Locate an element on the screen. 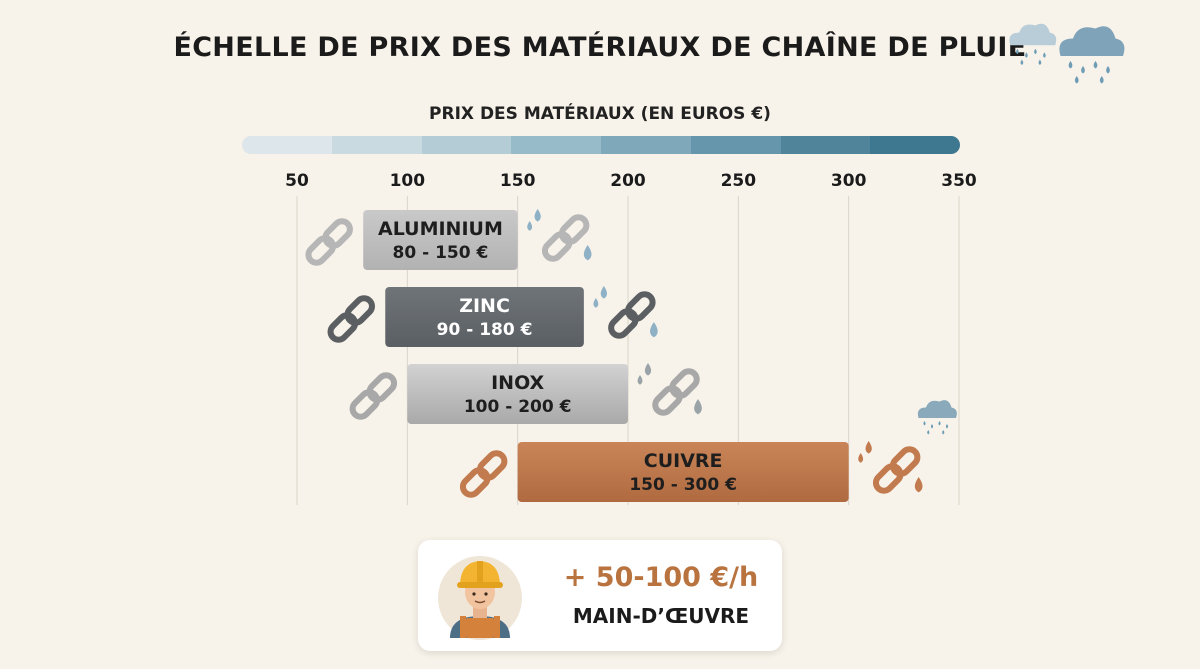 Image resolution: width=1200 pixels, height=669 pixels. bar-name-label: ALUMINIUM is located at coordinates (440, 229).